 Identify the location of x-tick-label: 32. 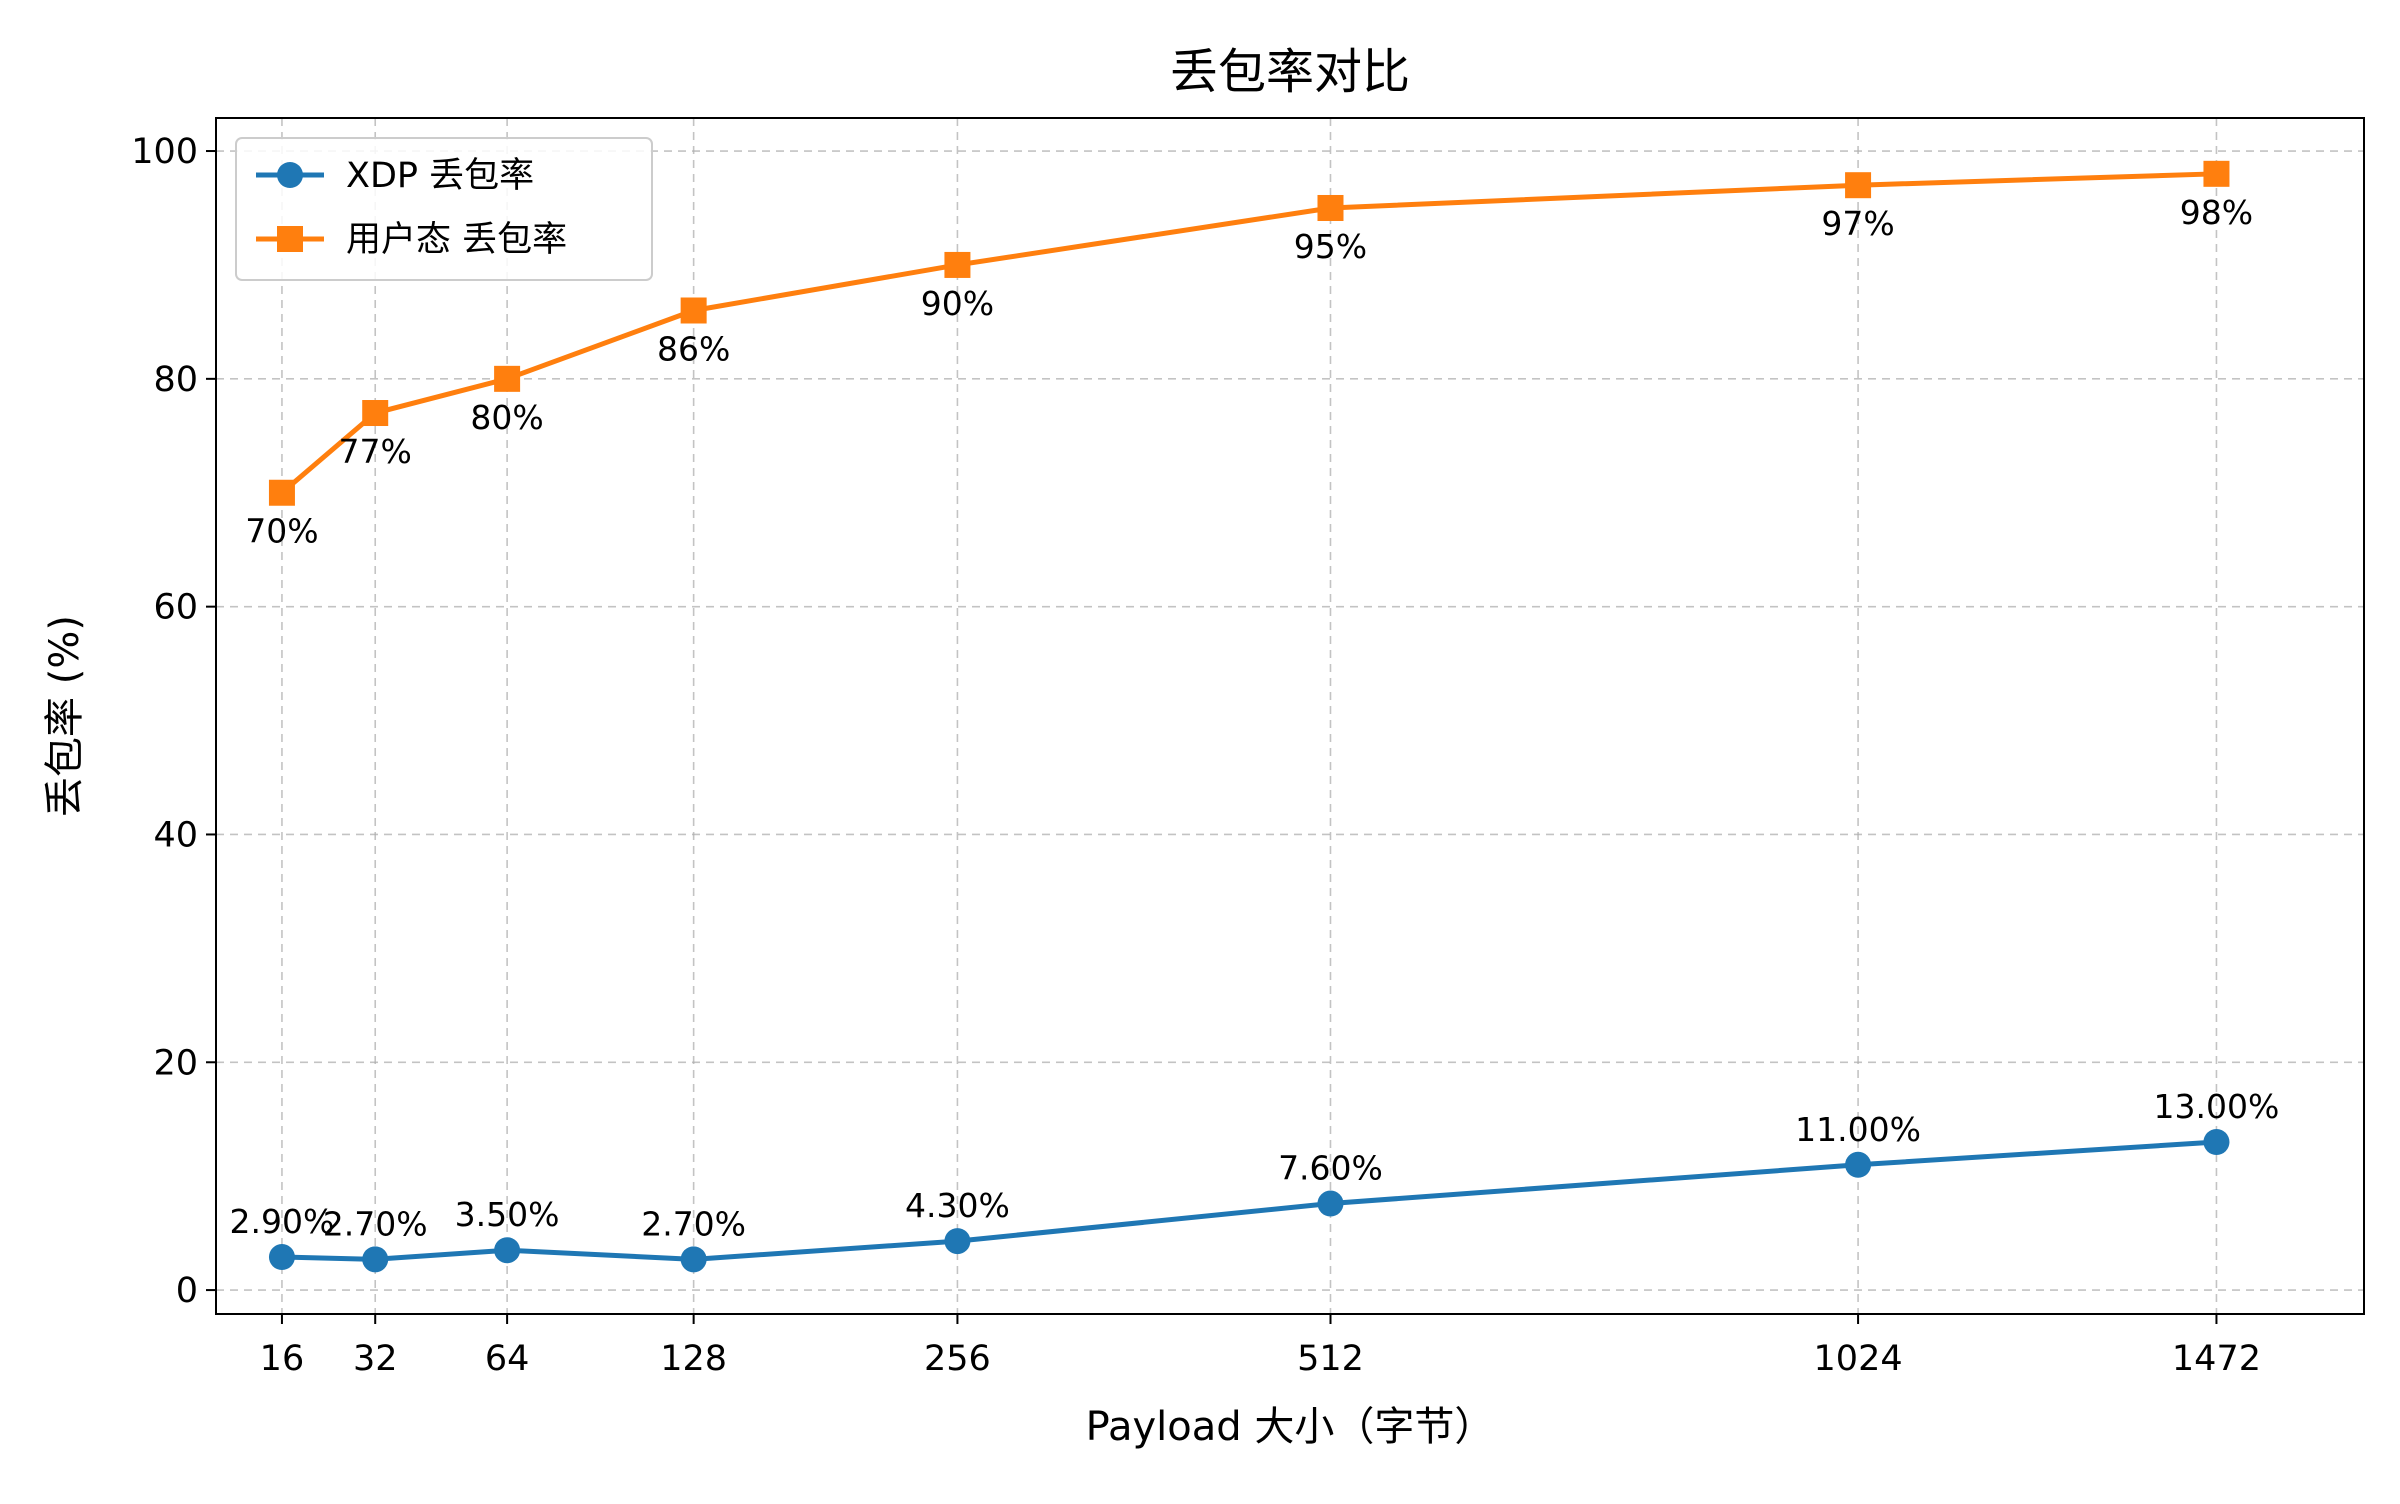
(375, 1359).